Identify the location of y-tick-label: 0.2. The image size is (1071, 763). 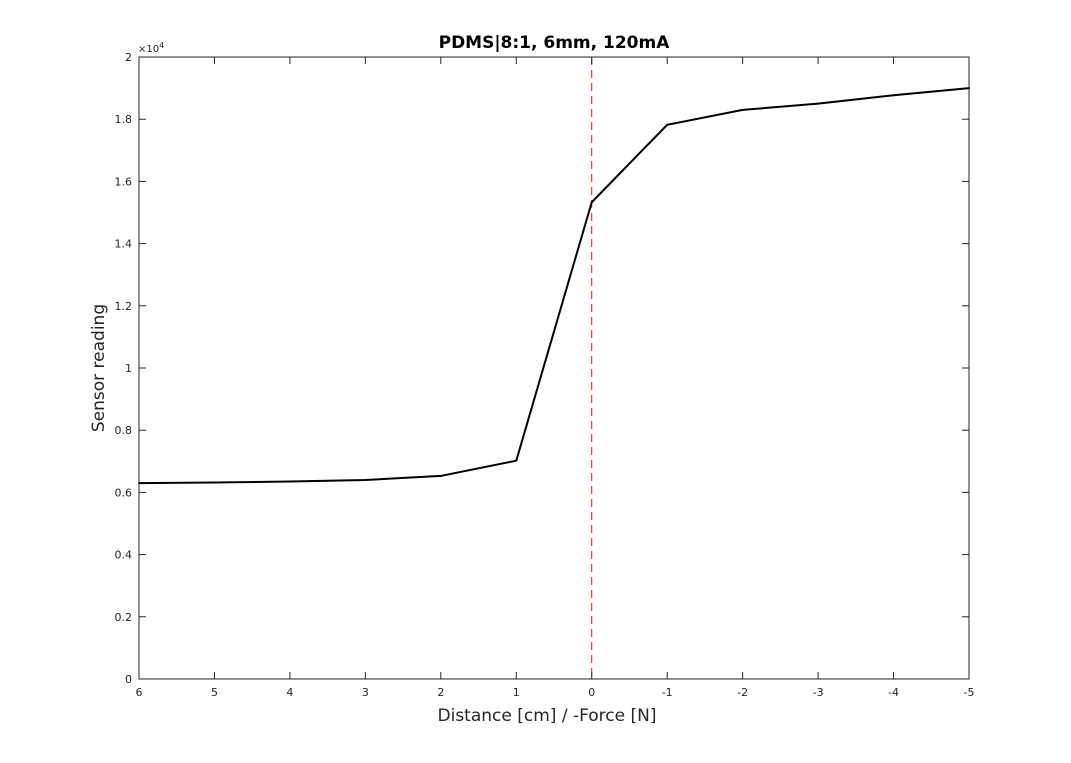
(124, 617).